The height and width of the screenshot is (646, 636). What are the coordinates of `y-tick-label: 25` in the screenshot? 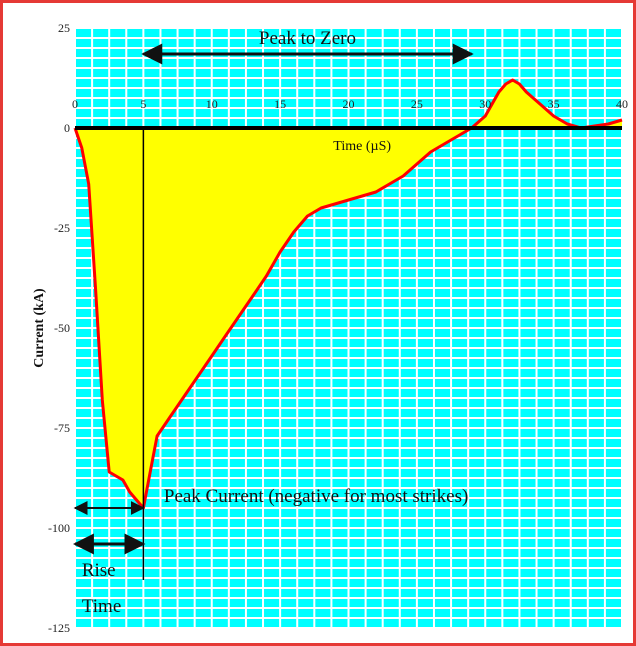 It's located at (64, 28).